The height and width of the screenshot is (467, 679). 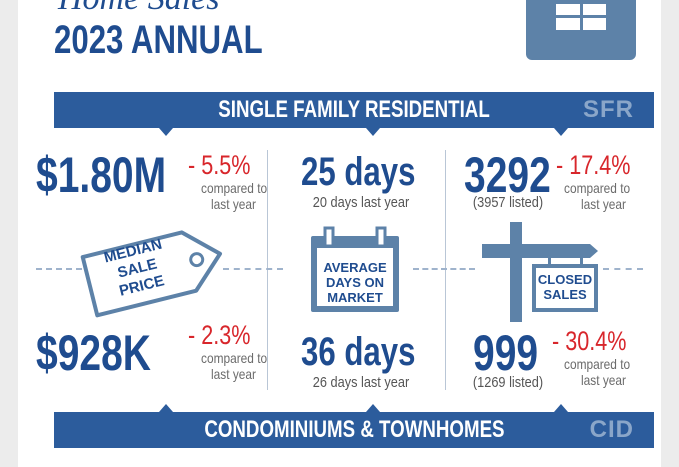 I want to click on cid-band-notch-left, so click(x=166, y=408).